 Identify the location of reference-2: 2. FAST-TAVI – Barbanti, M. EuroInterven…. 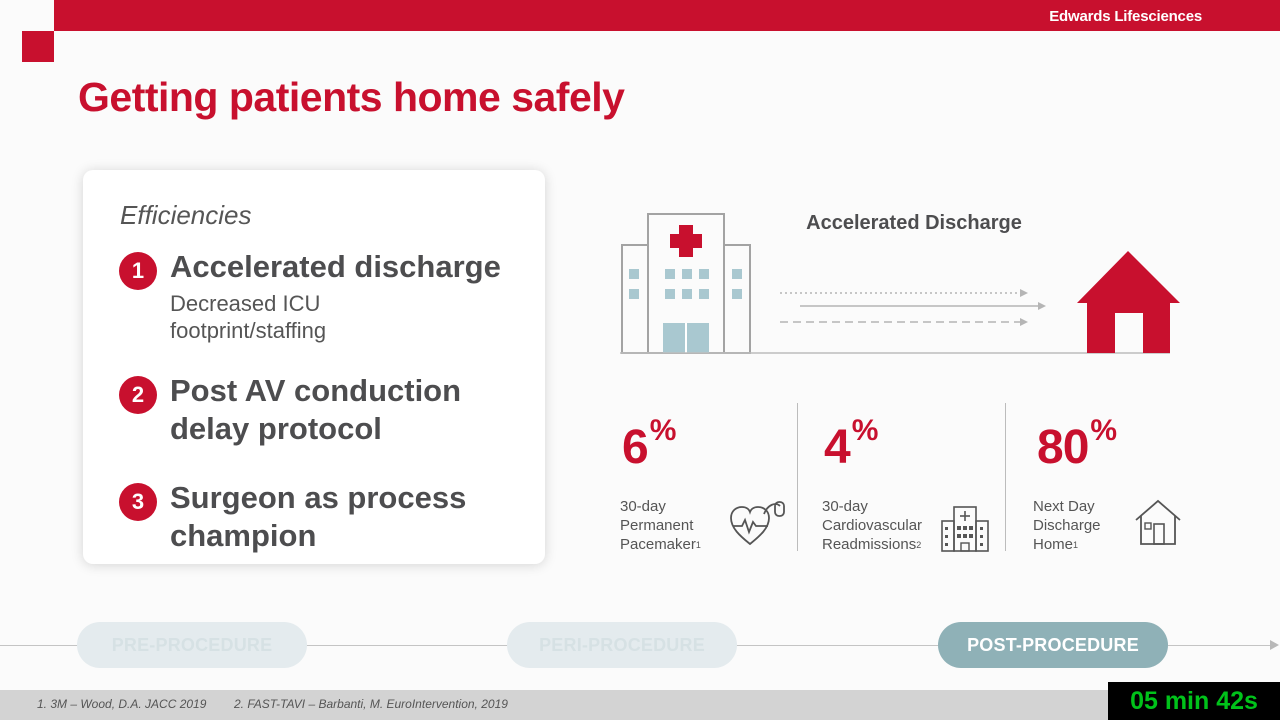
(371, 704).